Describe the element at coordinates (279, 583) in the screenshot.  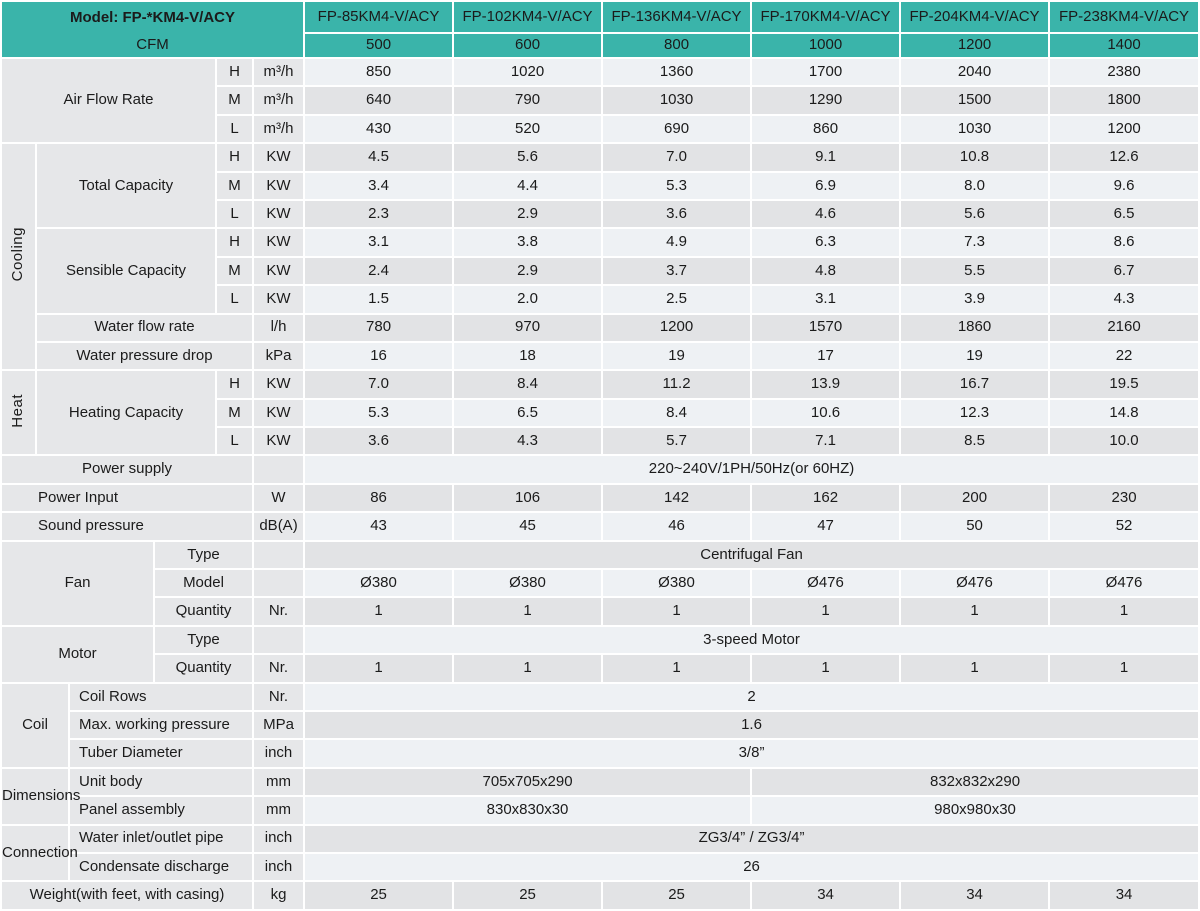
I see `fan-model-unit-empty` at that location.